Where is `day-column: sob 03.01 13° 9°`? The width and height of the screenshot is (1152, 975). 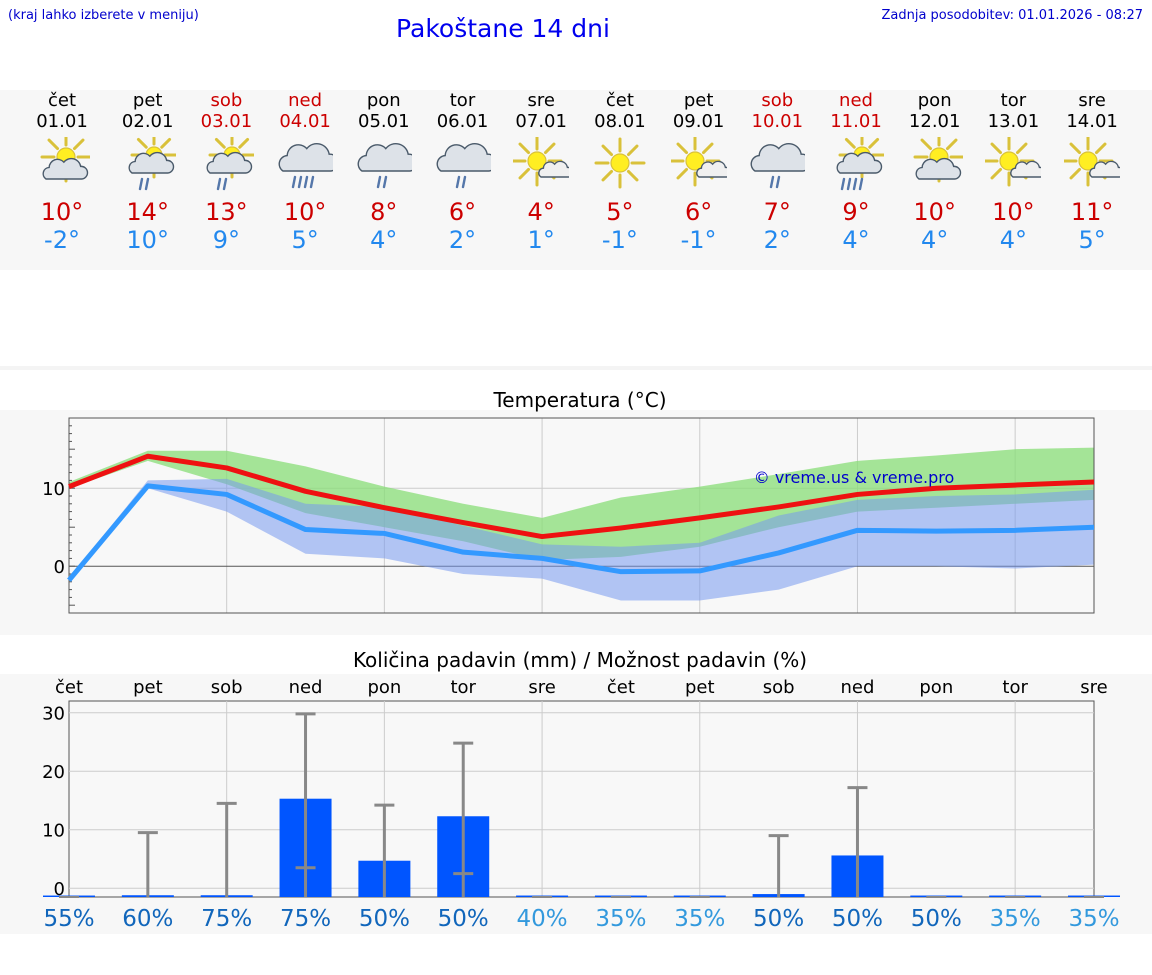
day-column: sob 03.01 13° 9° is located at coordinates (226, 172).